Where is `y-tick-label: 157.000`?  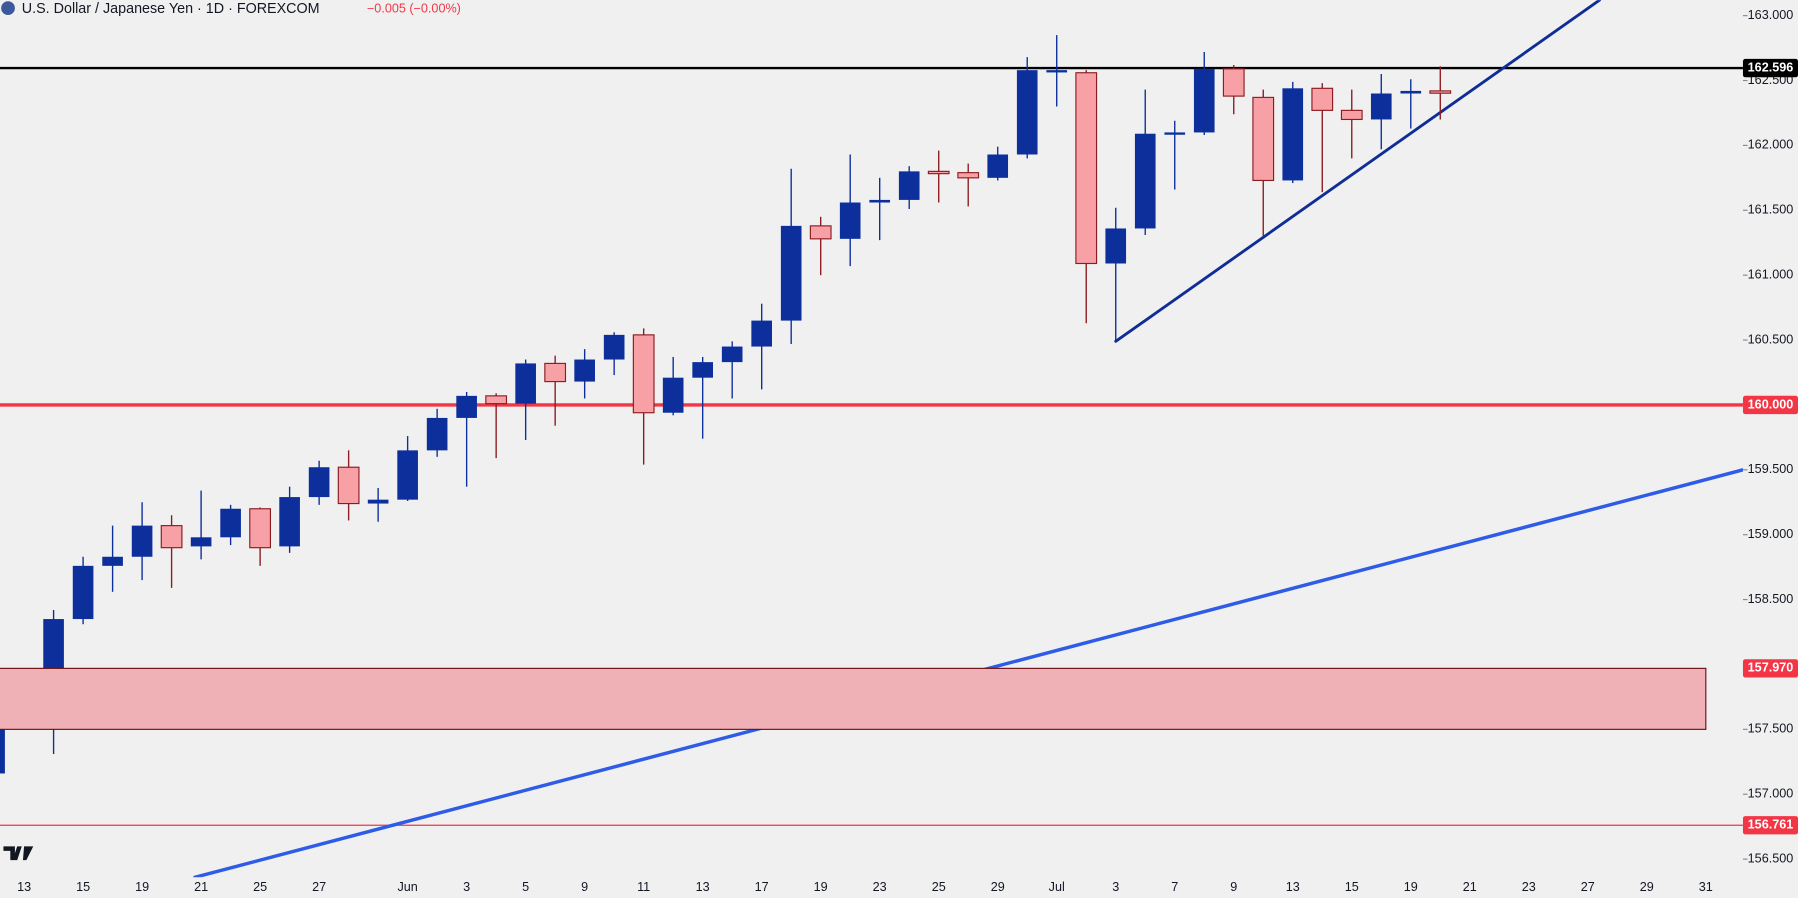
y-tick-label: 157.000 is located at coordinates (1771, 794).